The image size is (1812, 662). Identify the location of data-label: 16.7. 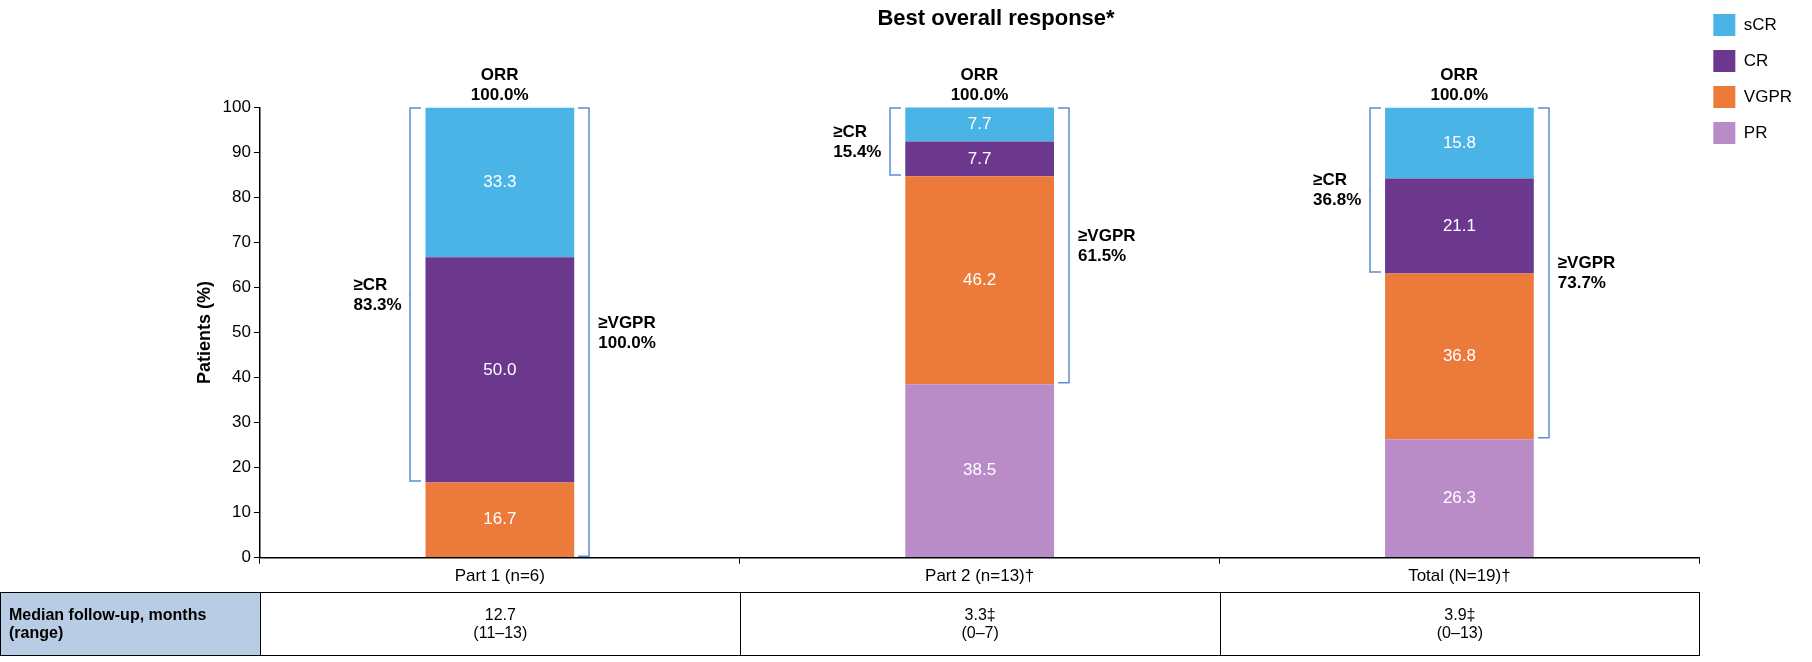
(500, 519).